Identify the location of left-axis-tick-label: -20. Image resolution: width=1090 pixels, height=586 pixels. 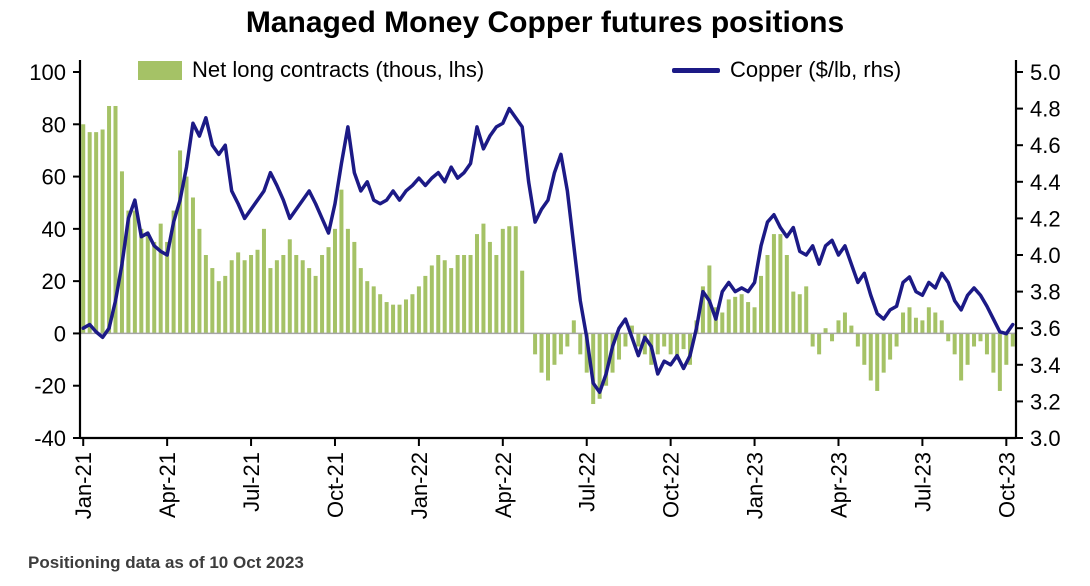
(50, 386).